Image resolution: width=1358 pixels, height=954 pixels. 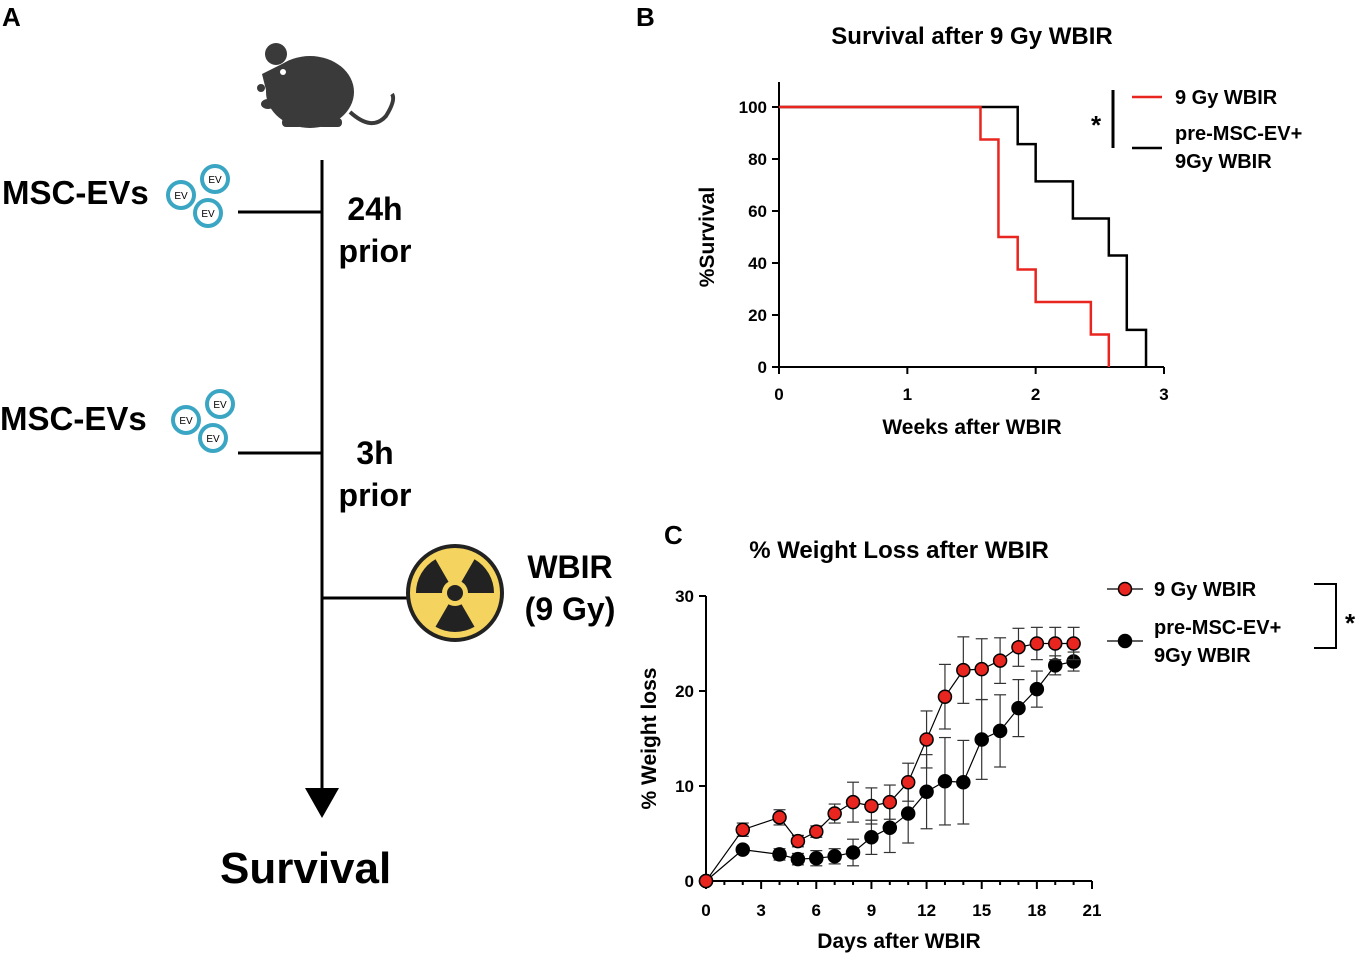 What do you see at coordinates (375, 251) in the screenshot?
I see `step1-time-line2: prior` at bounding box center [375, 251].